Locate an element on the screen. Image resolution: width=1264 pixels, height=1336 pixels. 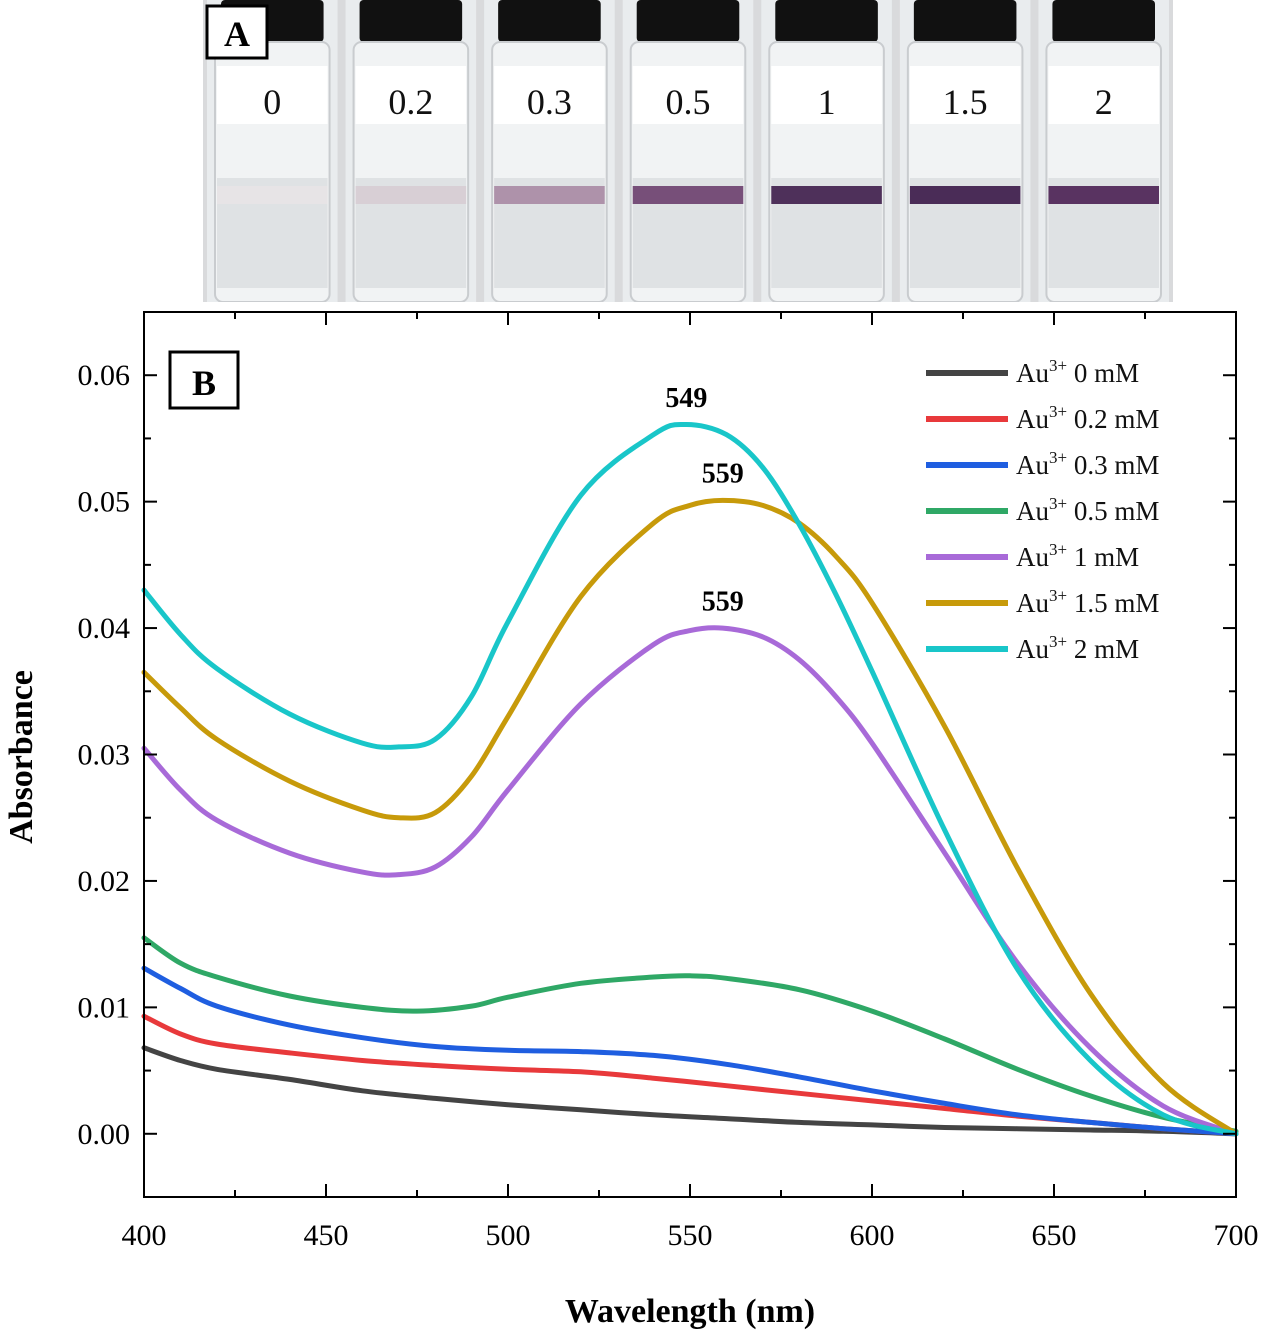
y-tick-label: 0.06 is located at coordinates (104, 375).